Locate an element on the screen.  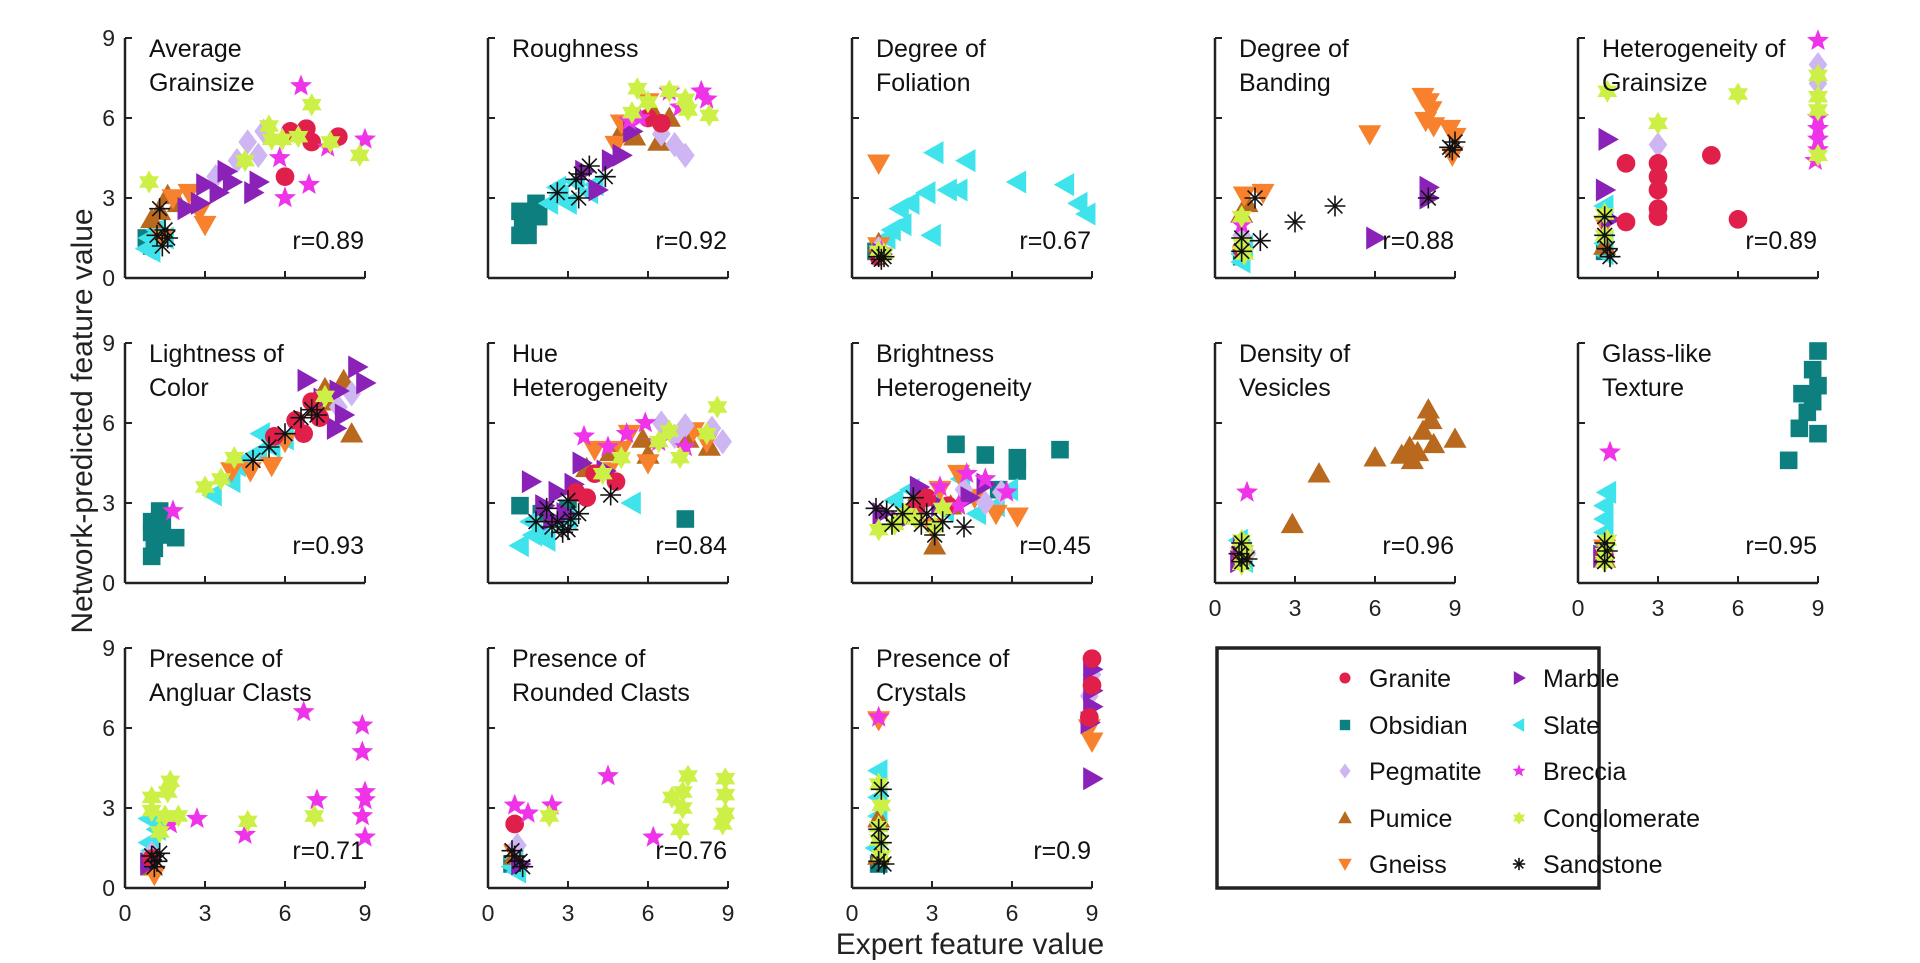
legend-label: Gneiss is located at coordinates (1408, 865).